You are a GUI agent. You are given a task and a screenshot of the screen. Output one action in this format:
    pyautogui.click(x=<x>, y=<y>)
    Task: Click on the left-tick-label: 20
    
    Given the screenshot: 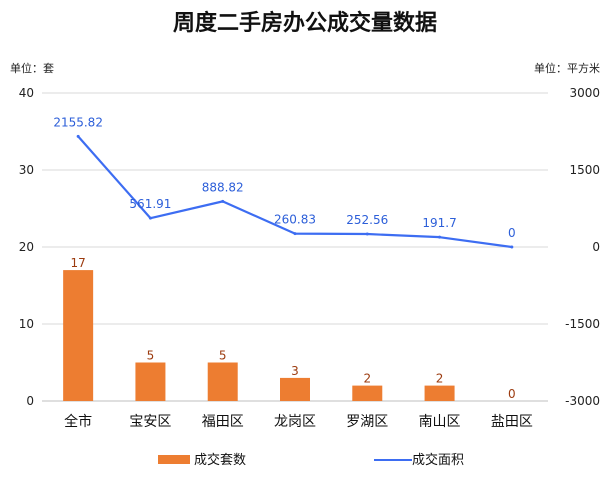 What is the action you would take?
    pyautogui.click(x=26, y=247)
    